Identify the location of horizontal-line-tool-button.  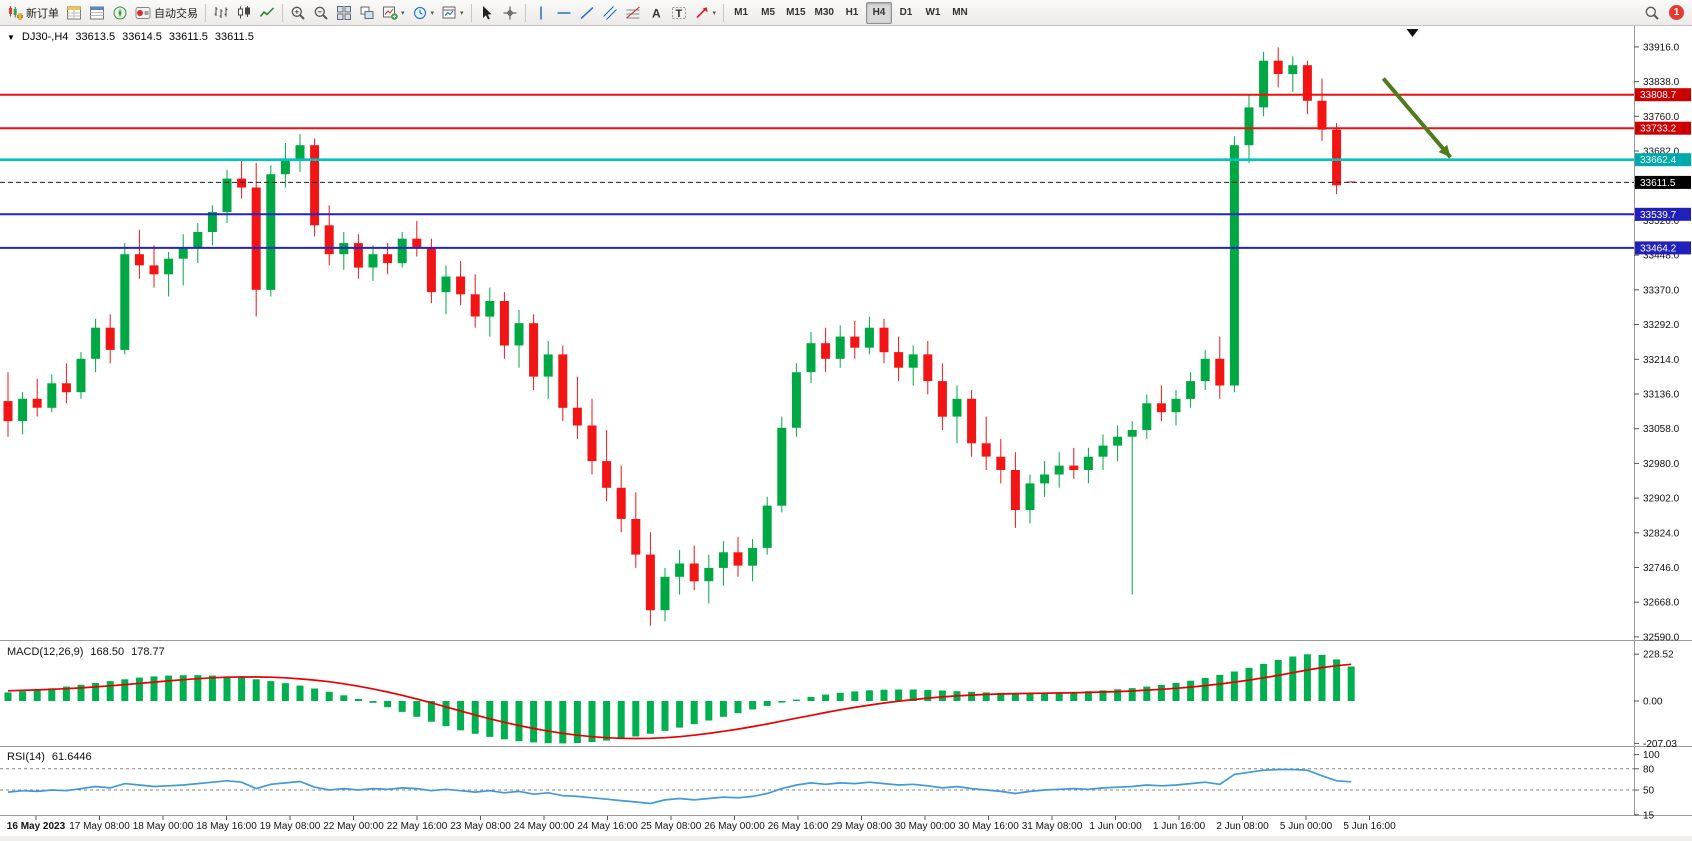
(564, 13).